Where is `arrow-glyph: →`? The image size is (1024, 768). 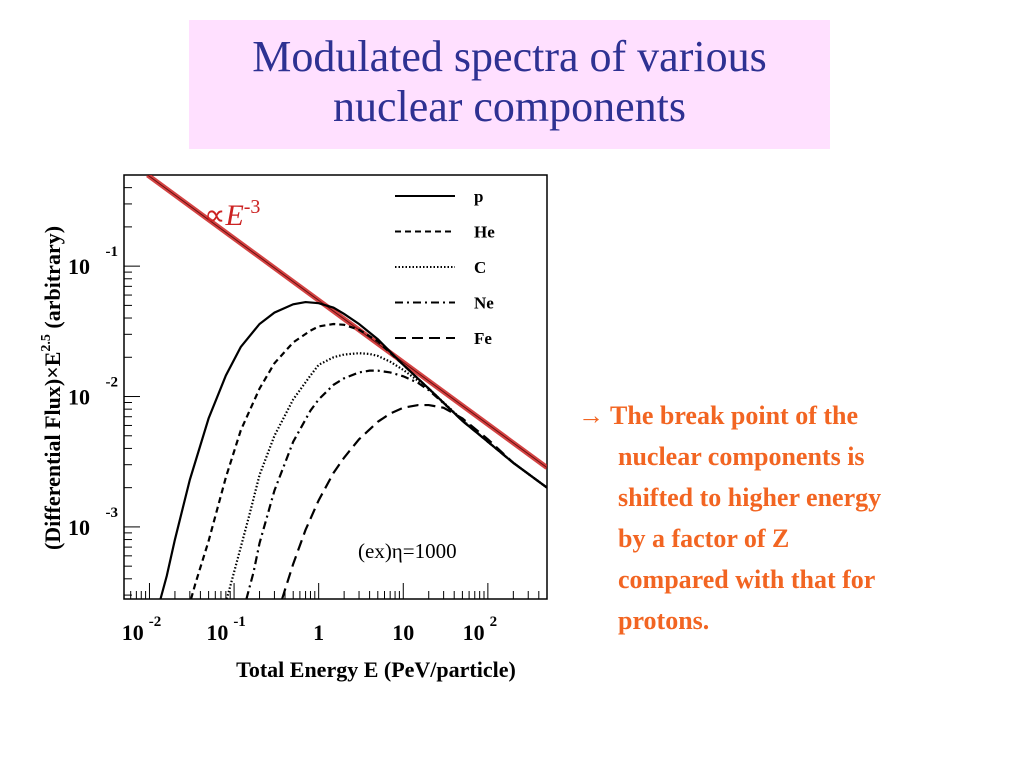
arrow-glyph: → is located at coordinates (591, 415).